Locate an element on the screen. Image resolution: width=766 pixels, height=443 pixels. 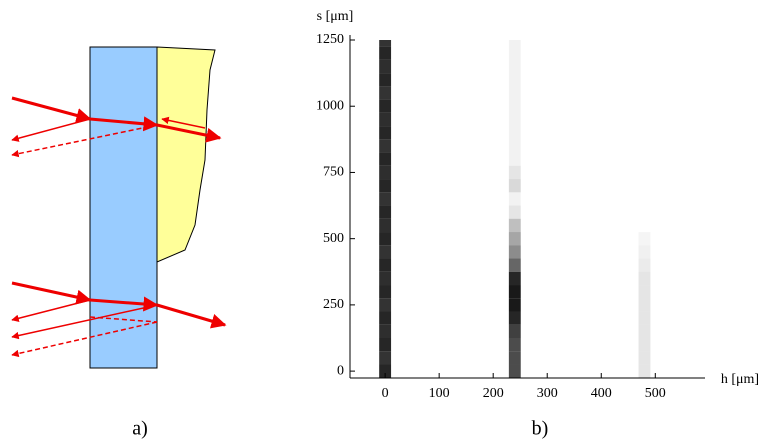
x-tick-label: 400 is located at coordinates (601, 393).